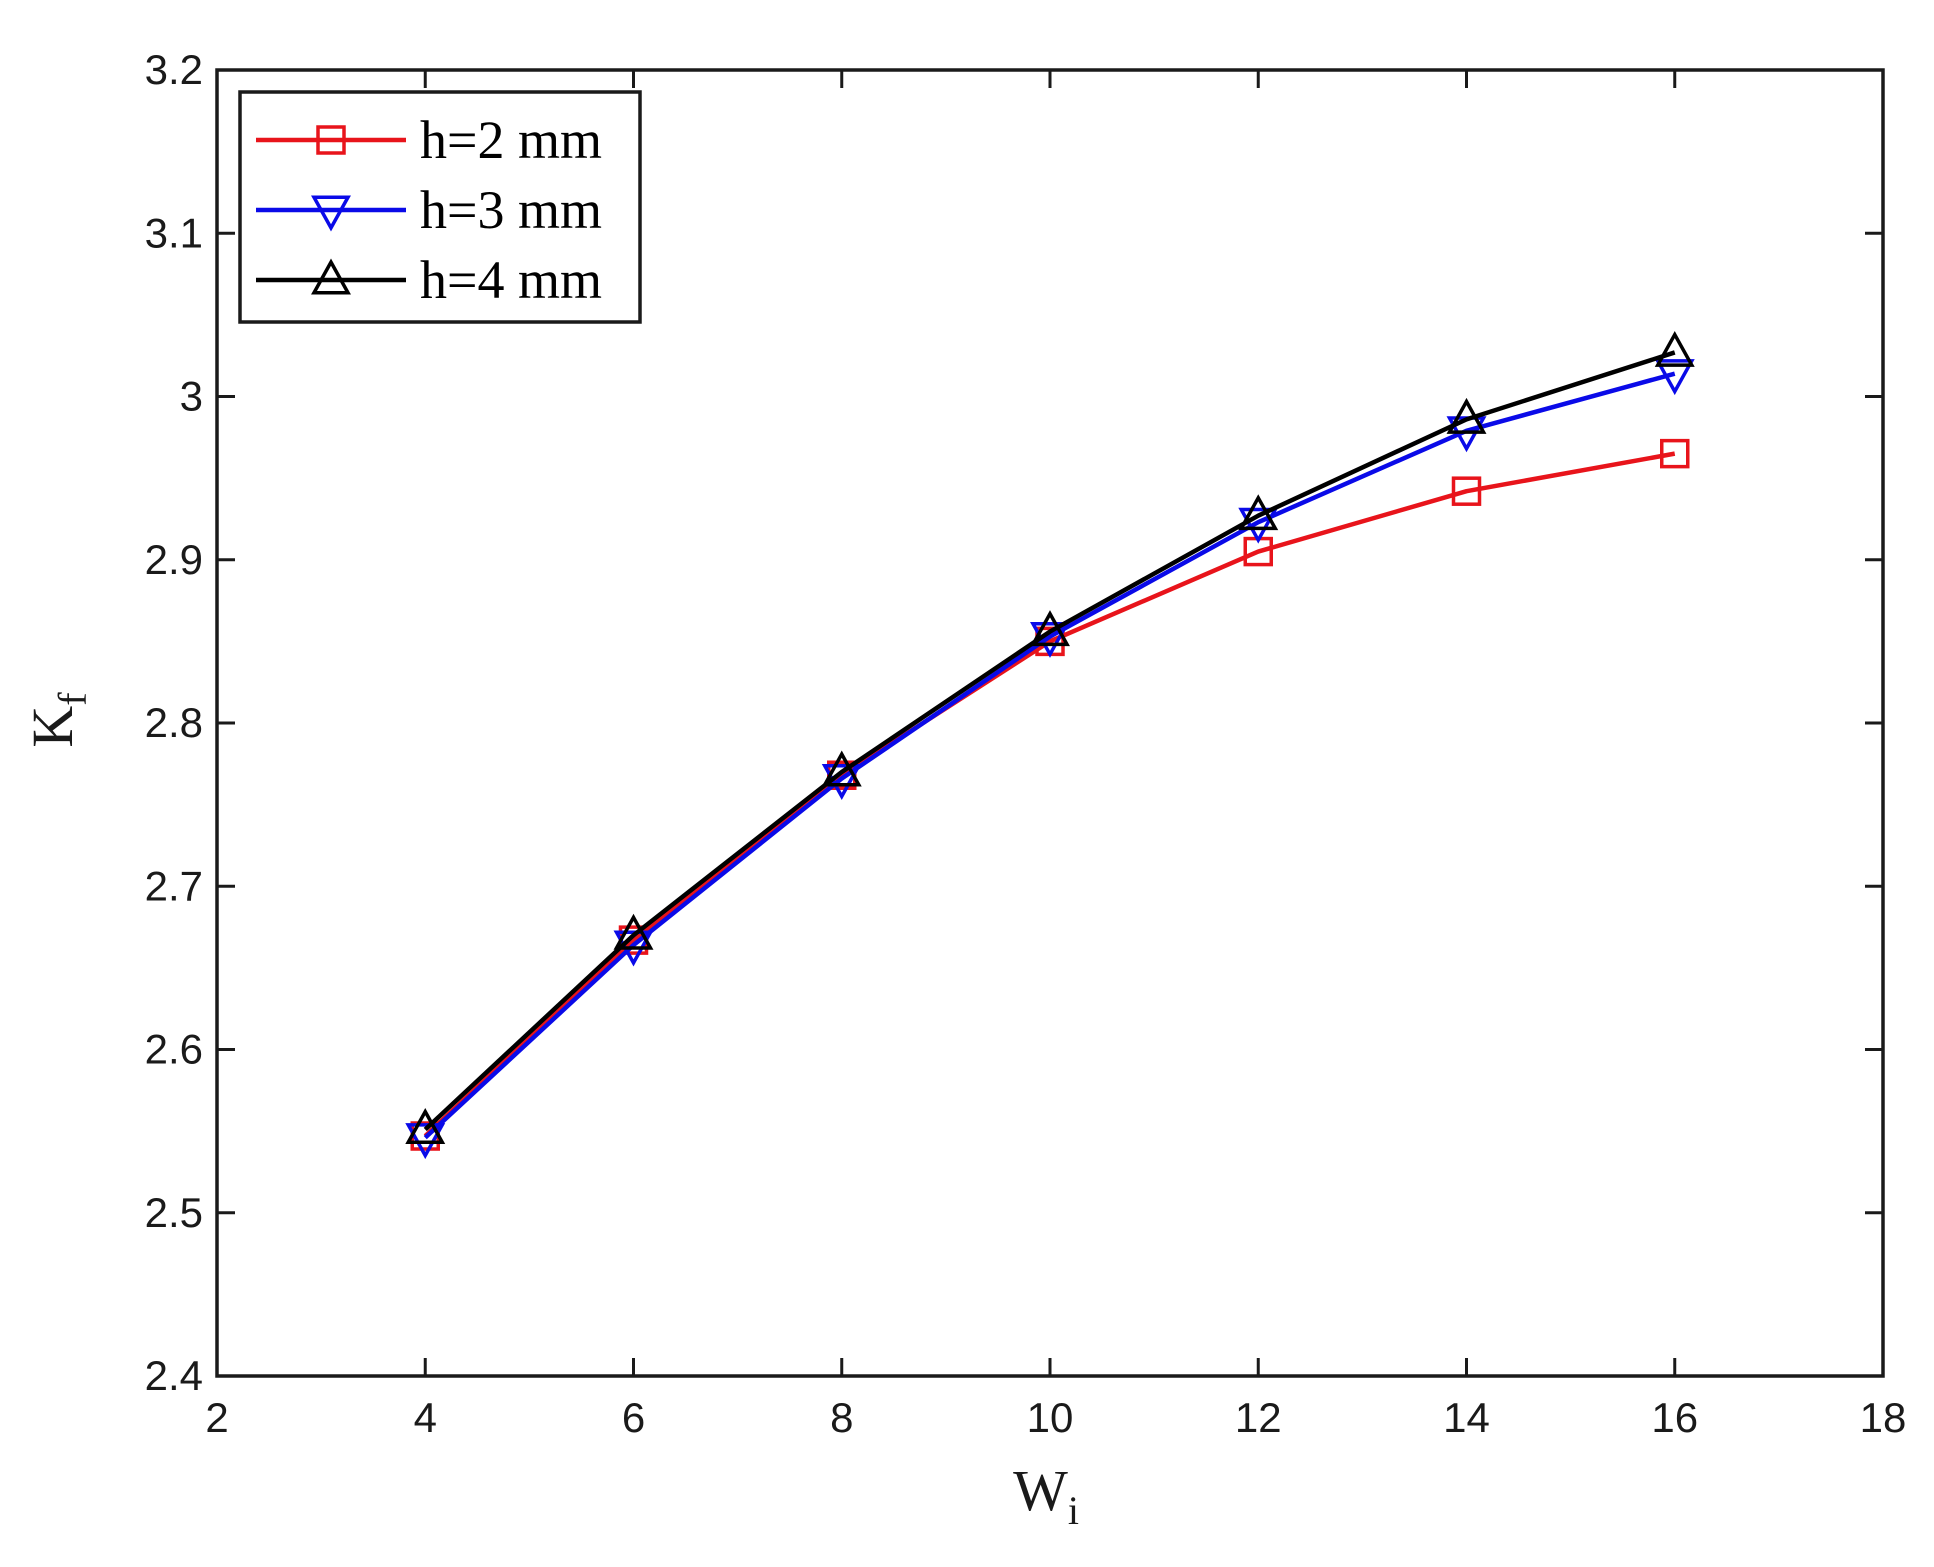  What do you see at coordinates (174, 885) in the screenshot?
I see `y-tick-label: 2.7` at bounding box center [174, 885].